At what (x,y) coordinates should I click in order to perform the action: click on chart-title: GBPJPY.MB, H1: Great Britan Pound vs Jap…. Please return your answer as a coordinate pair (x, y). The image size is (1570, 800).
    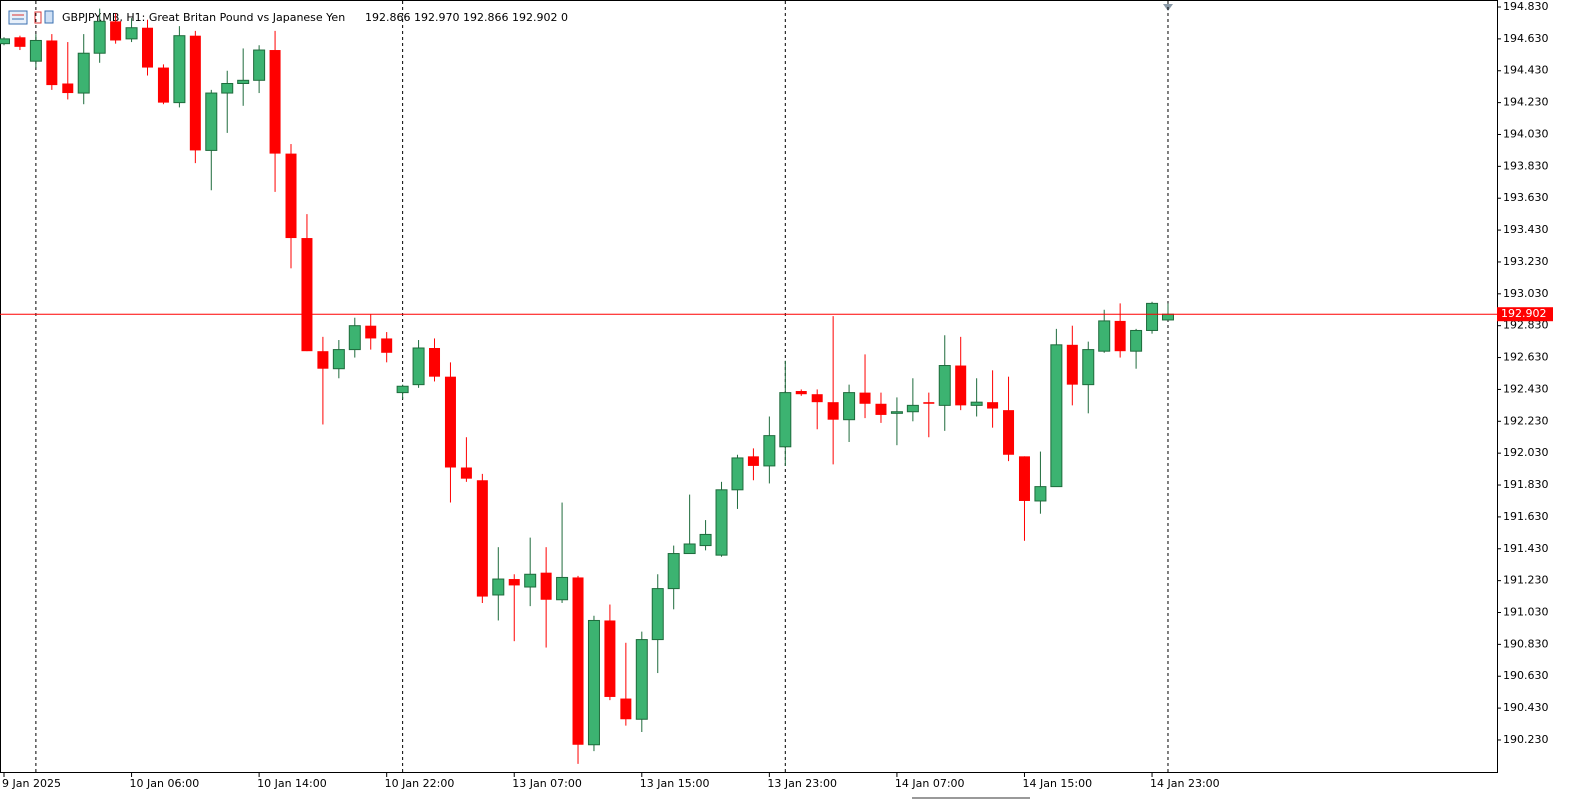
    Looking at the image, I should click on (203, 17).